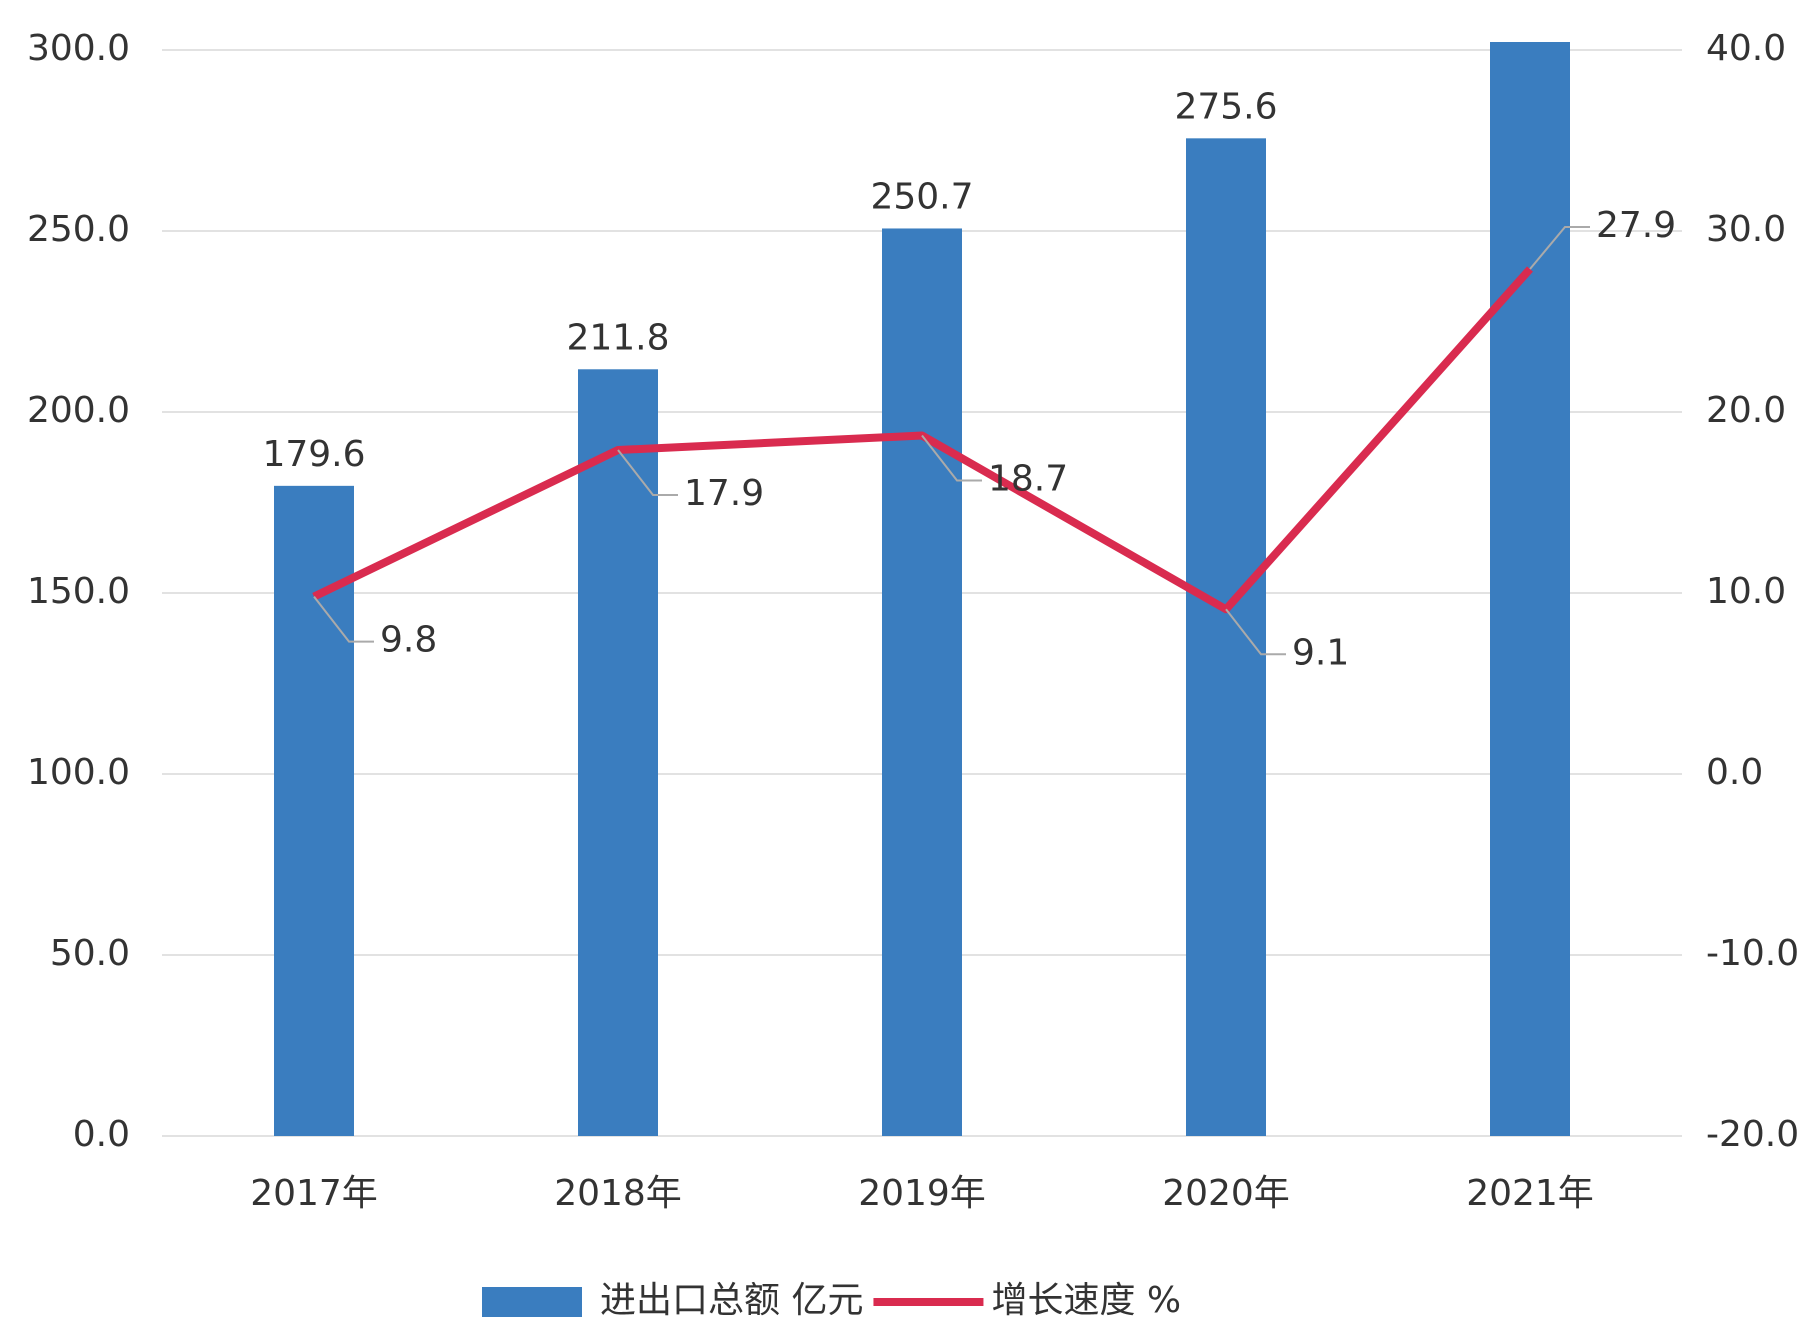 The image size is (1810, 1332). Describe the element at coordinates (618, 1193) in the screenshot. I see `x-tick-label: 2018年` at that location.